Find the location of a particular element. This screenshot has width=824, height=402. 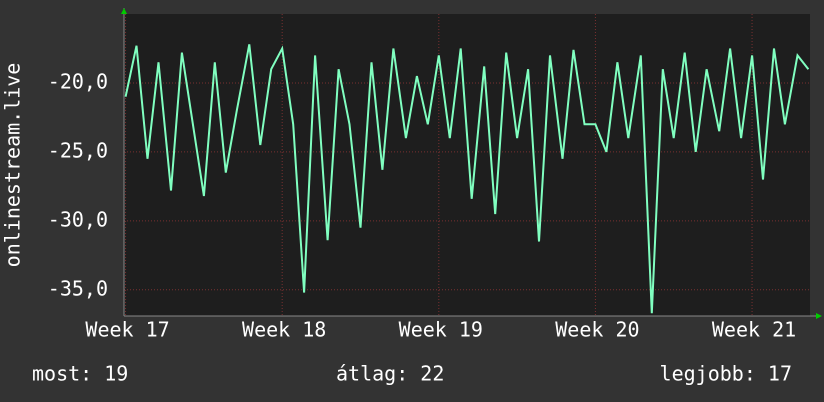

x-tick-label: Week 17 is located at coordinates (127, 330).